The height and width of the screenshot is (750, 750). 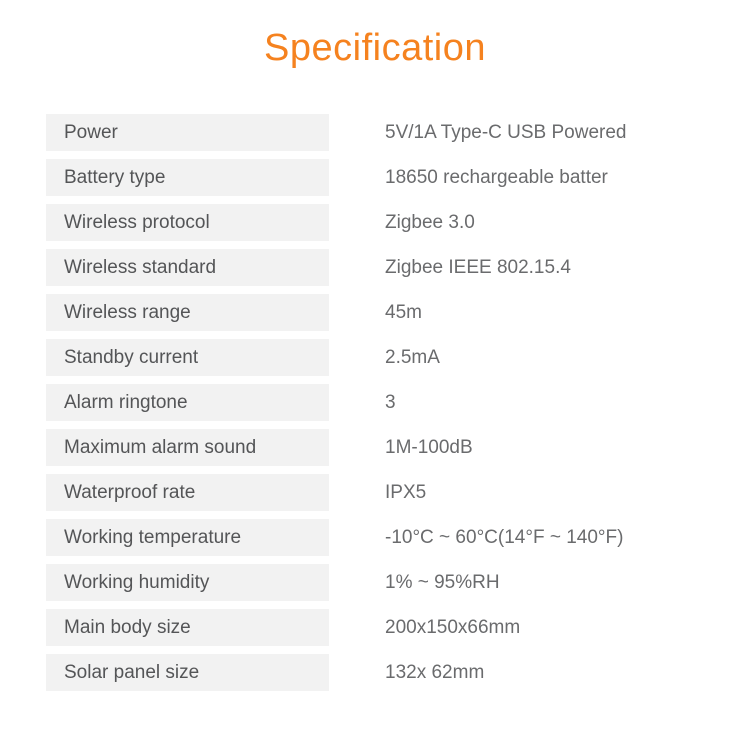 I want to click on spec-row: Waterproof rate IPX5, so click(x=376, y=492).